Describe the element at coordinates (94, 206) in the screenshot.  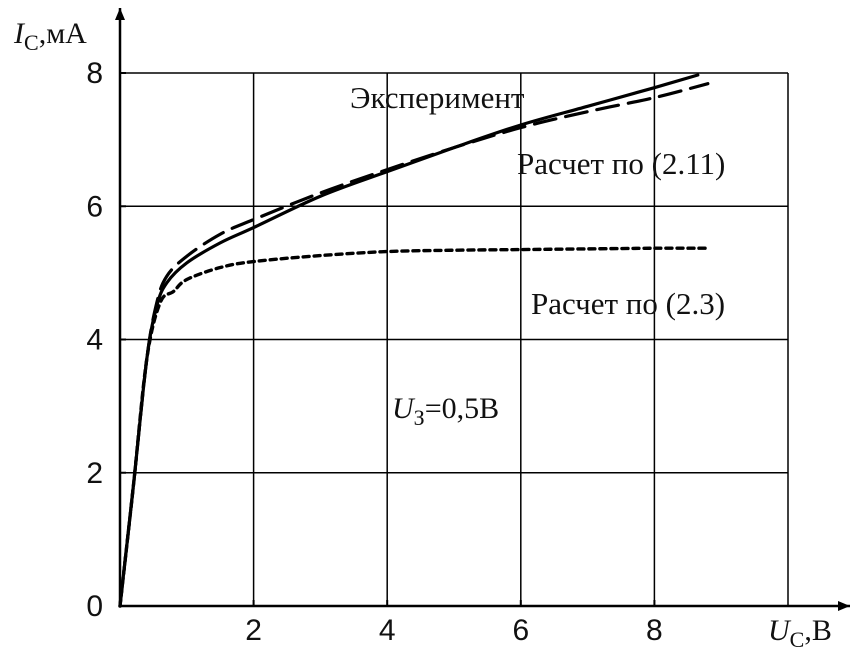
I see `y-tick-label: 6` at that location.